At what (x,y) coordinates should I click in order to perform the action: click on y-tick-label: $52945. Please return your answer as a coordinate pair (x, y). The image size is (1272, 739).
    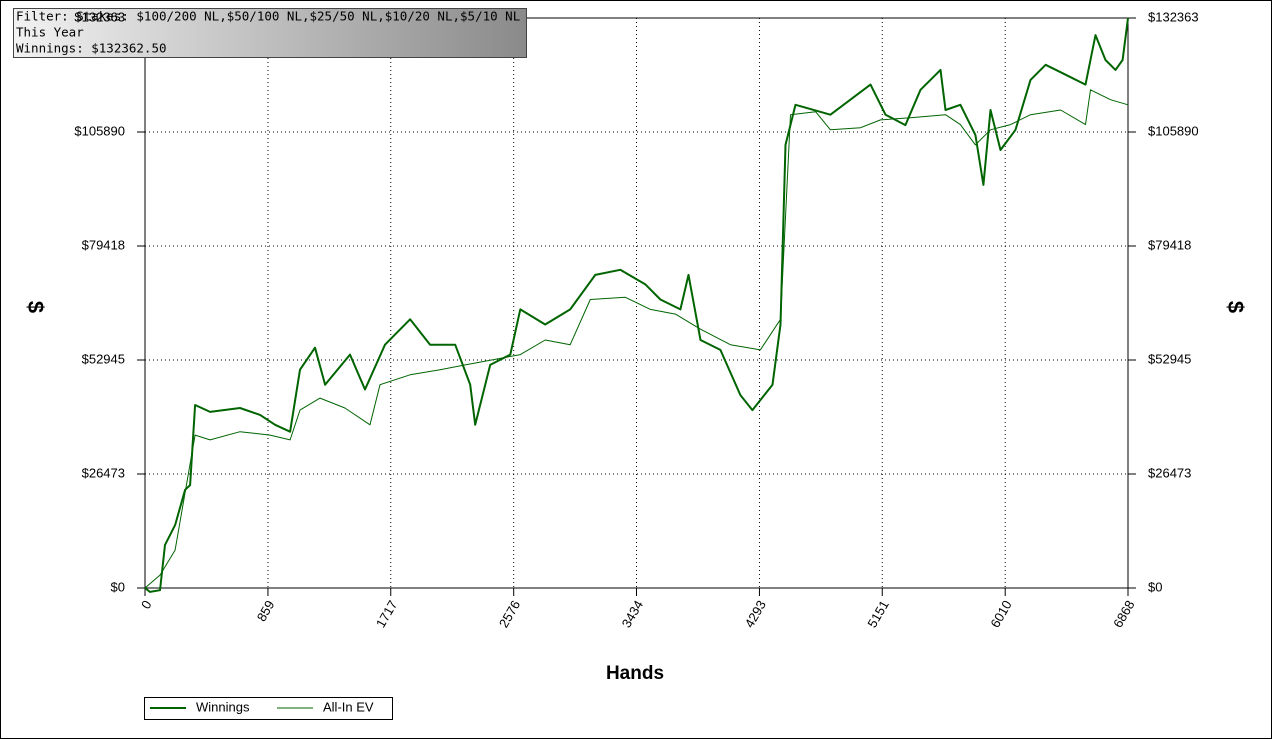
    Looking at the image, I should click on (103, 358).